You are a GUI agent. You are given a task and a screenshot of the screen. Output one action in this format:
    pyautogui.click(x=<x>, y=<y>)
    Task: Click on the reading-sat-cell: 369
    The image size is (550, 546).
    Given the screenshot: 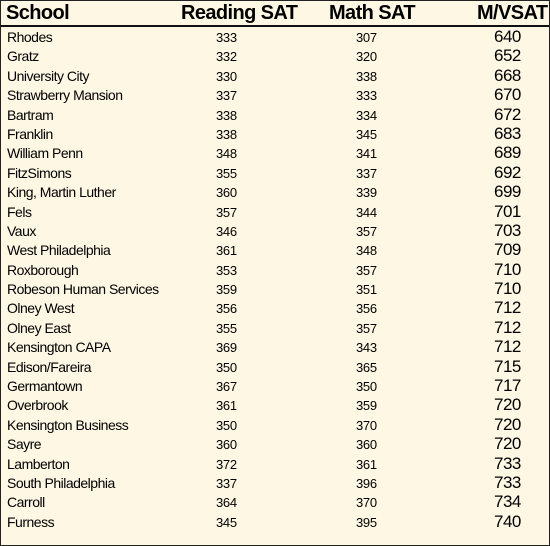 What is the action you would take?
    pyautogui.click(x=226, y=348)
    